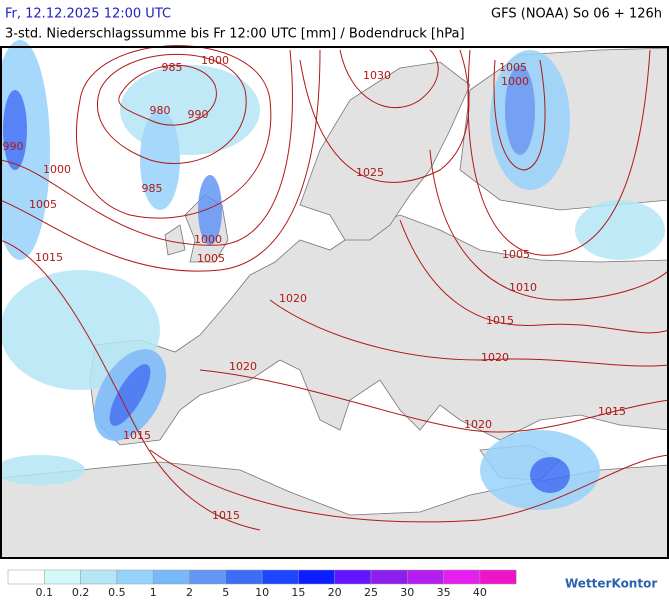 This screenshot has width=669, height=600. What do you see at coordinates (444, 592) in the screenshot?
I see `legend-label: 35` at bounding box center [444, 592].